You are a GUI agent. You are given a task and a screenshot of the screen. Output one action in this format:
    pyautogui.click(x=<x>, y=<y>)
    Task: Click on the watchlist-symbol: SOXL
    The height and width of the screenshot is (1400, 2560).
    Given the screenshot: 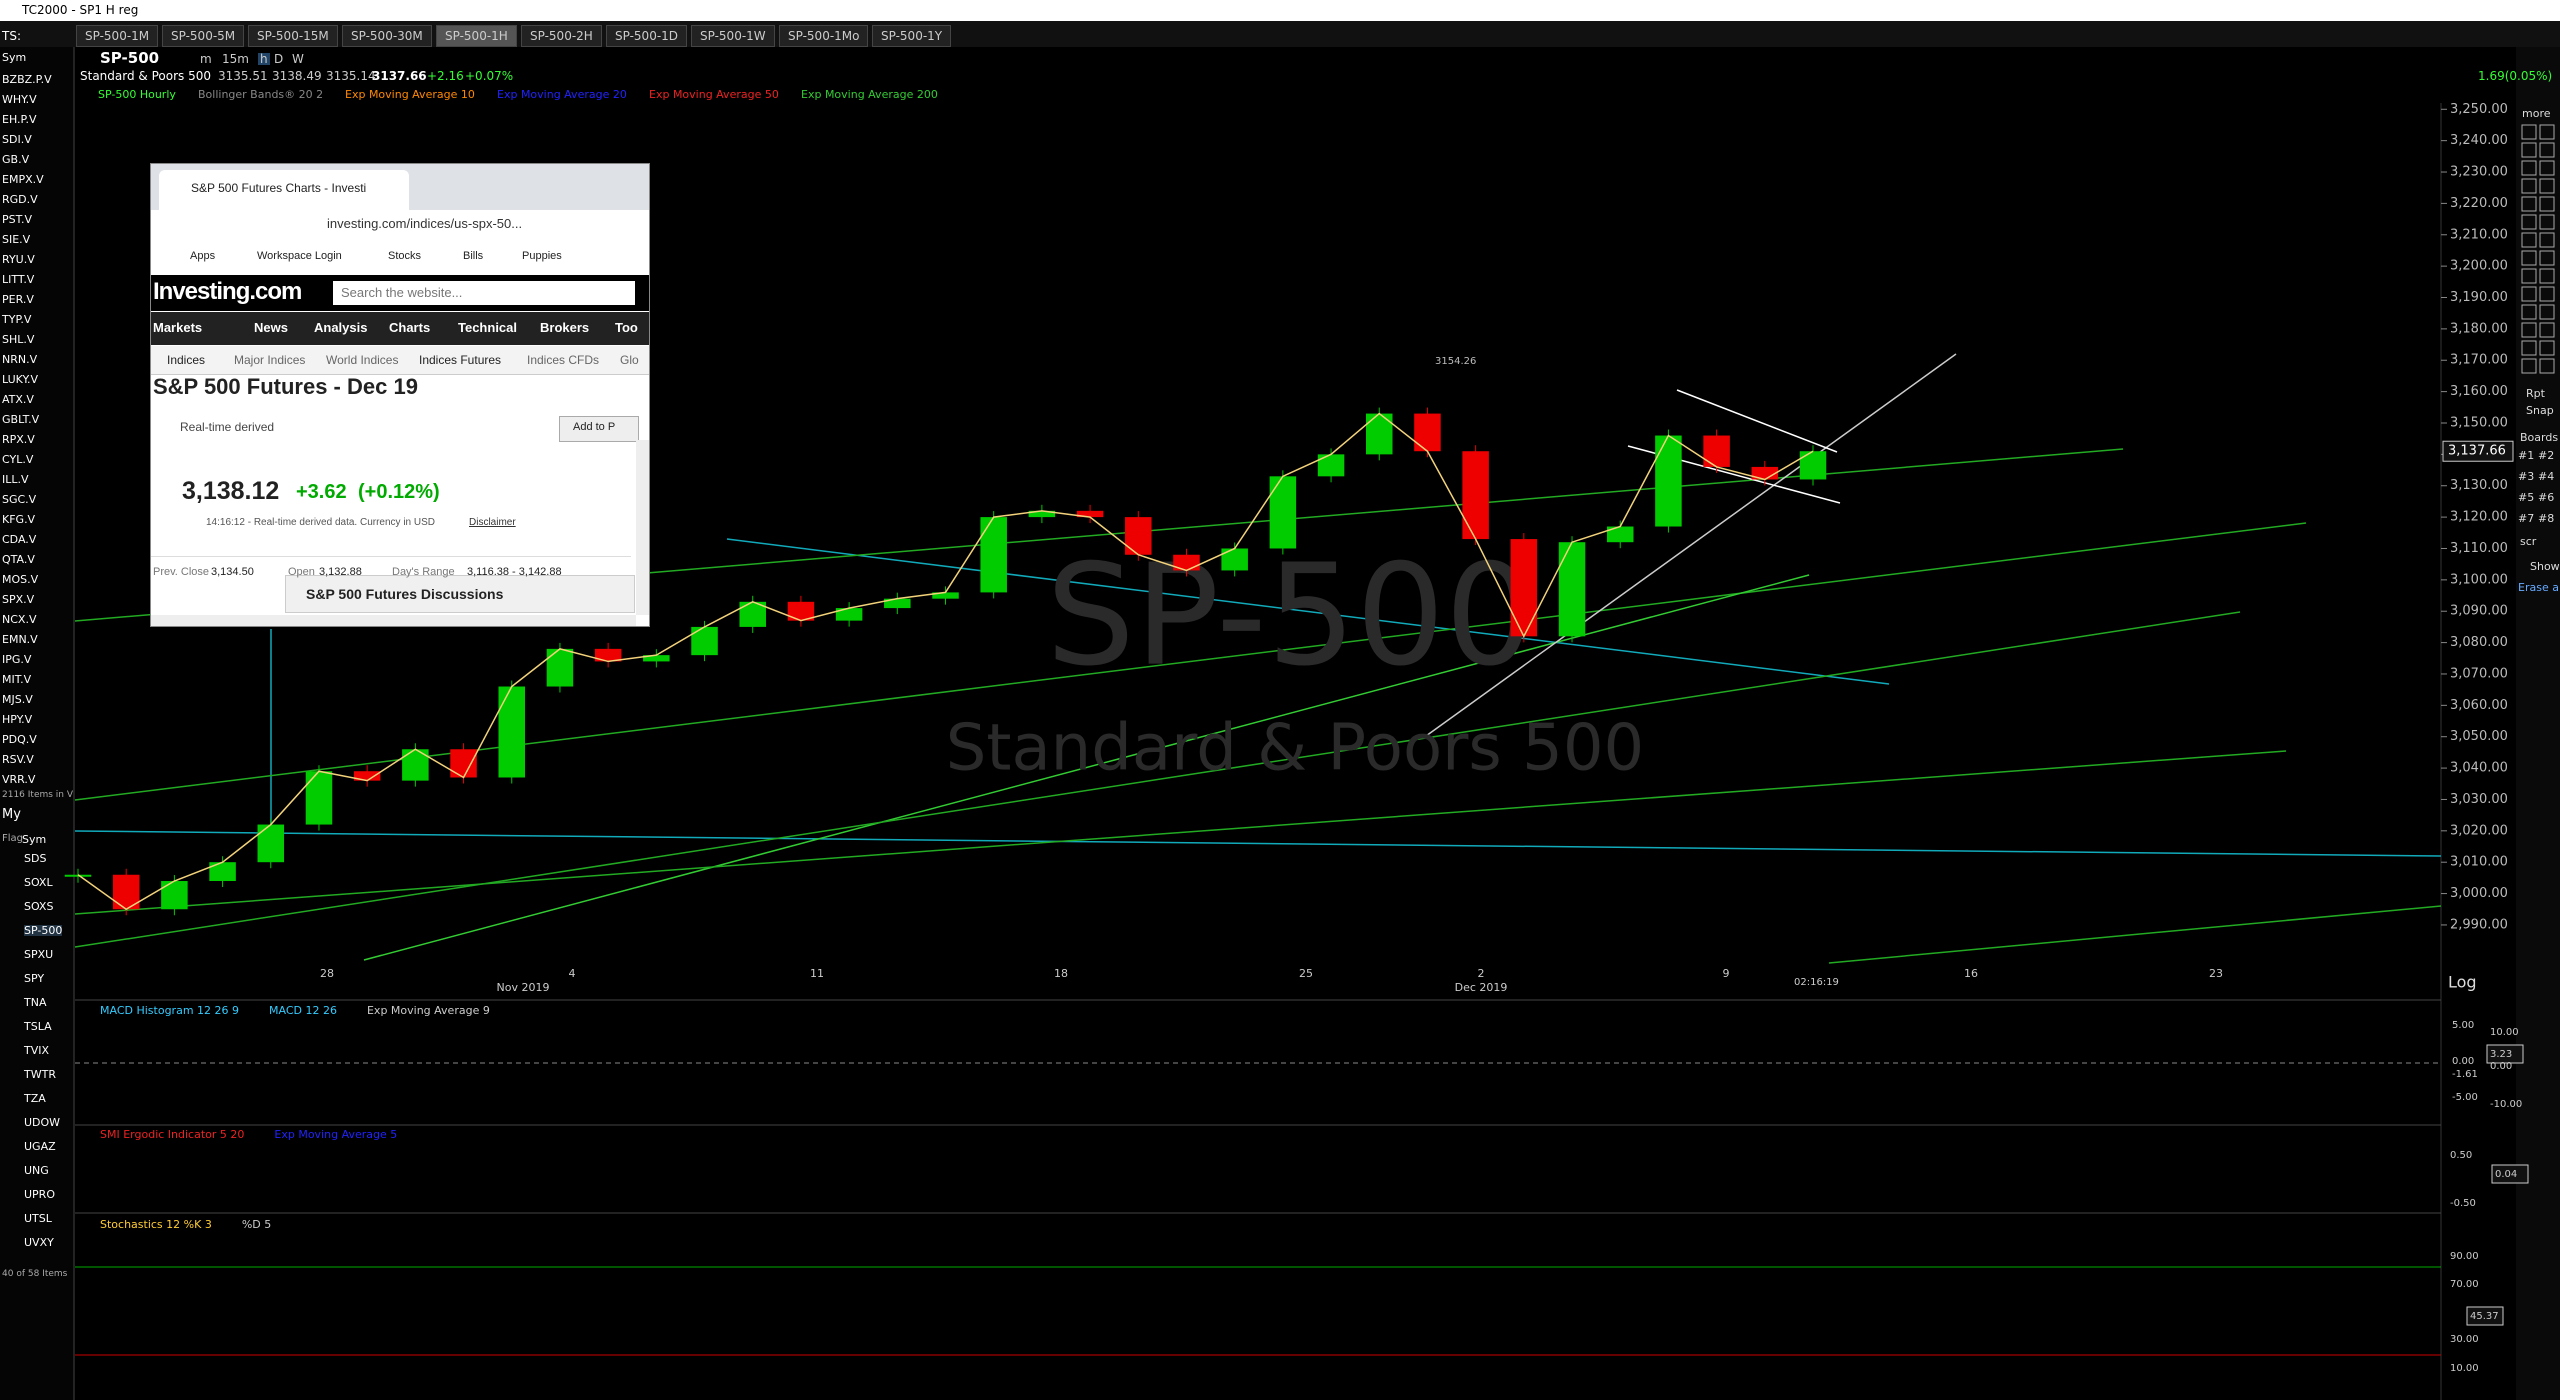 What is the action you would take?
    pyautogui.click(x=38, y=882)
    